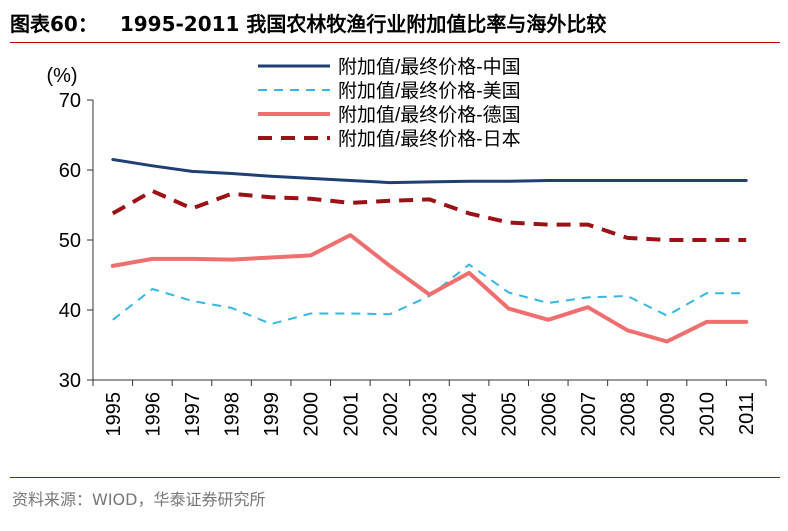 The image size is (788, 531). What do you see at coordinates (363, 24) in the screenshot?
I see `figure-title-text: 1995-2011 我国农林牧渔行业附加值比率与海外比较` at bounding box center [363, 24].